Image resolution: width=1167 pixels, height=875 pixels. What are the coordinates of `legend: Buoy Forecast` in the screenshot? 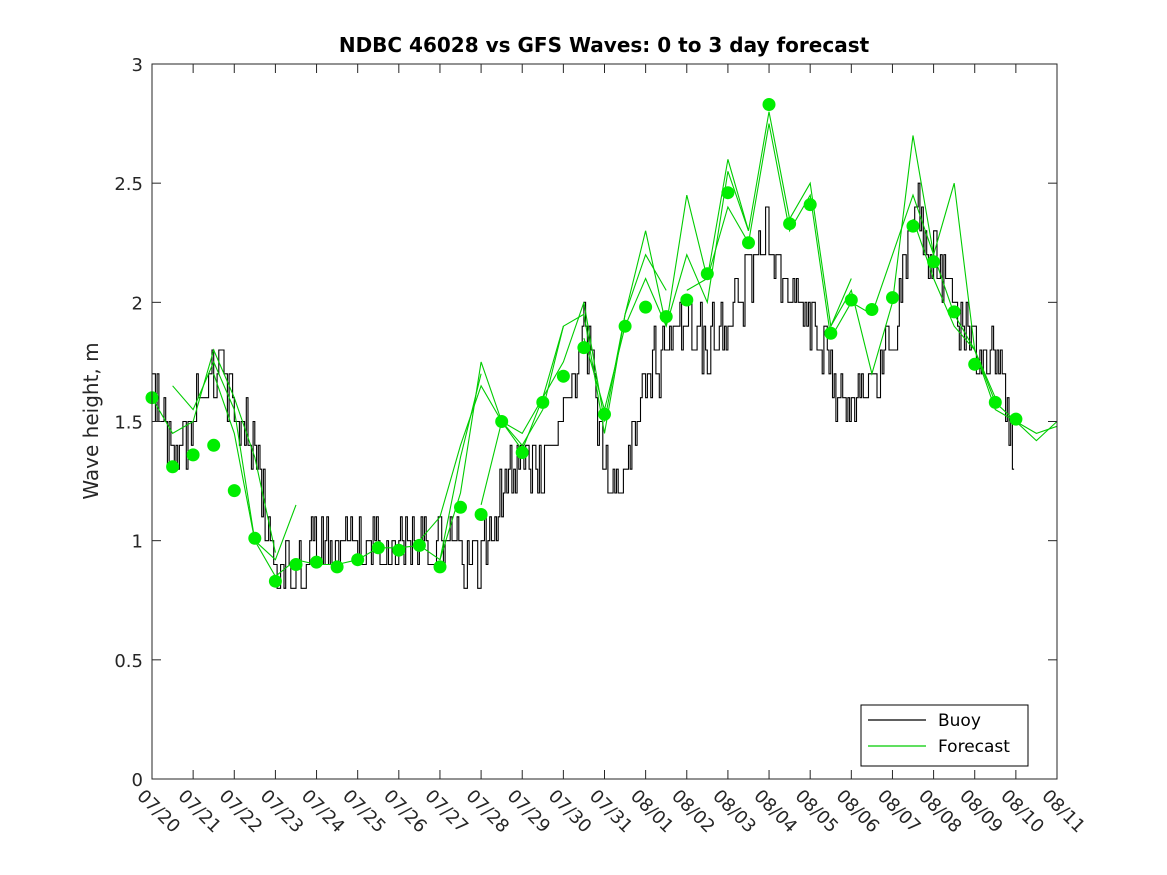 It's located at (944, 735).